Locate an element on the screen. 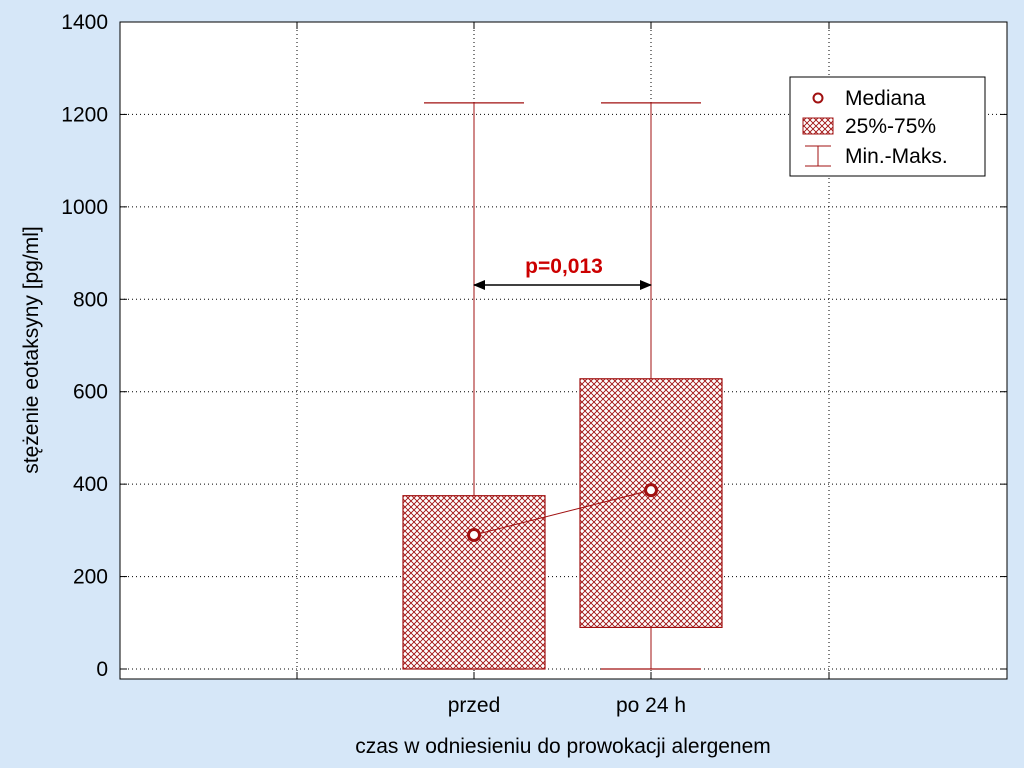  significance-annotation: p=0,013 is located at coordinates (562, 272).